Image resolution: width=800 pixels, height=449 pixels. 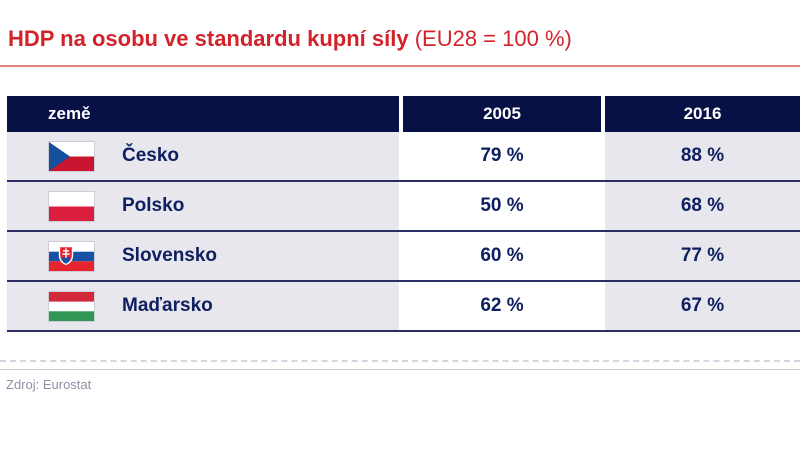 I want to click on country-name: Maďarsko, so click(x=167, y=305).